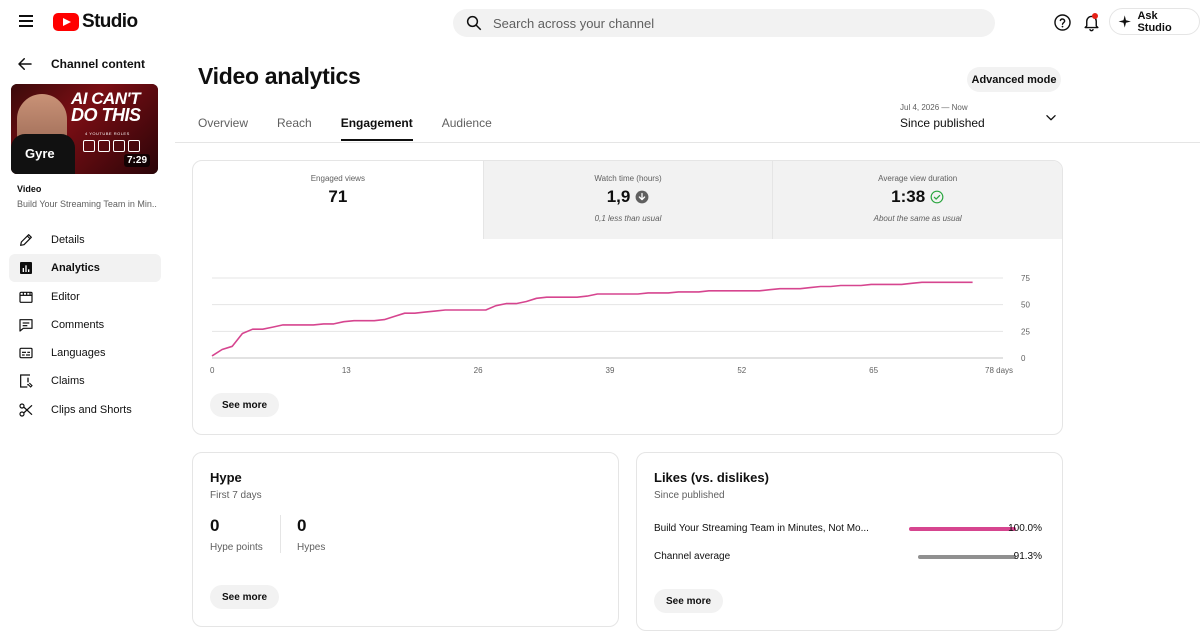  Describe the element at coordinates (215, 525) in the screenshot. I see `hype-points-value: 0` at that location.